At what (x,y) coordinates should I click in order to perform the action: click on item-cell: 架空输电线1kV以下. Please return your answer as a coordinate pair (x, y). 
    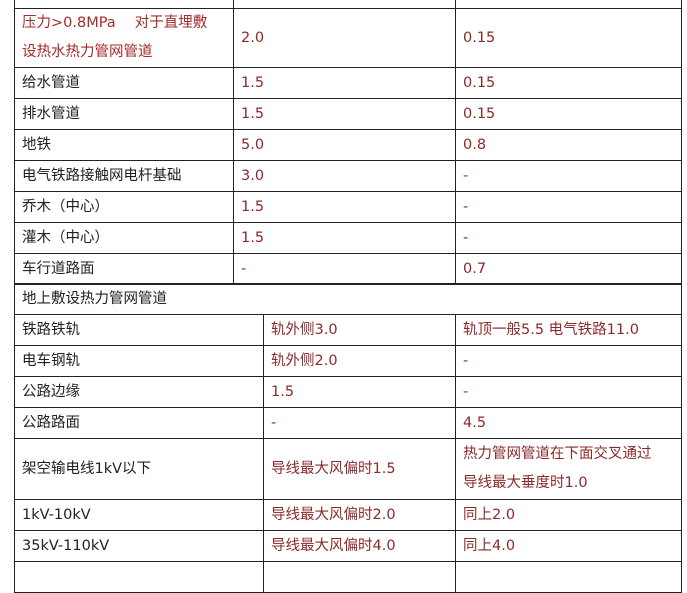
    Looking at the image, I should click on (139, 469).